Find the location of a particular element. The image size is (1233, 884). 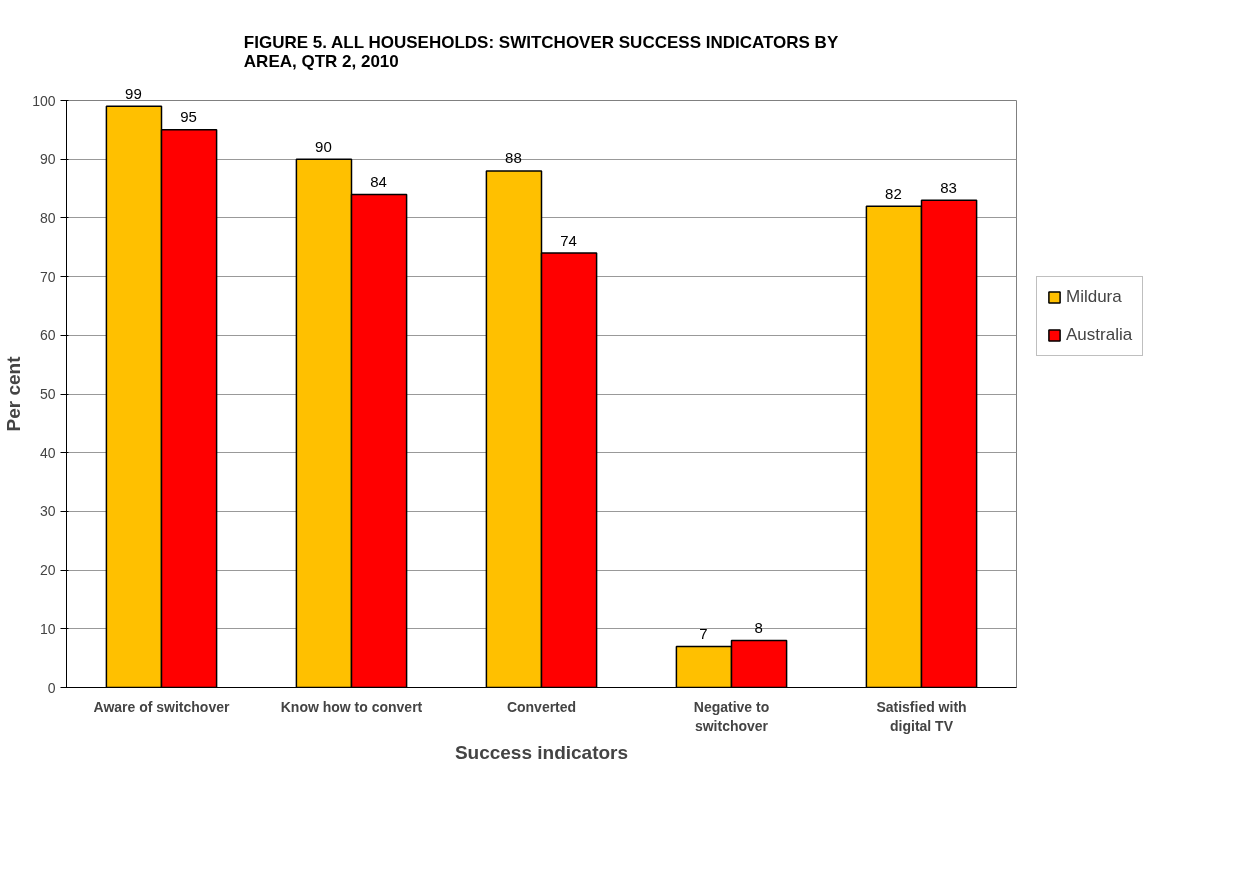

data-label: 84 is located at coordinates (378, 181).